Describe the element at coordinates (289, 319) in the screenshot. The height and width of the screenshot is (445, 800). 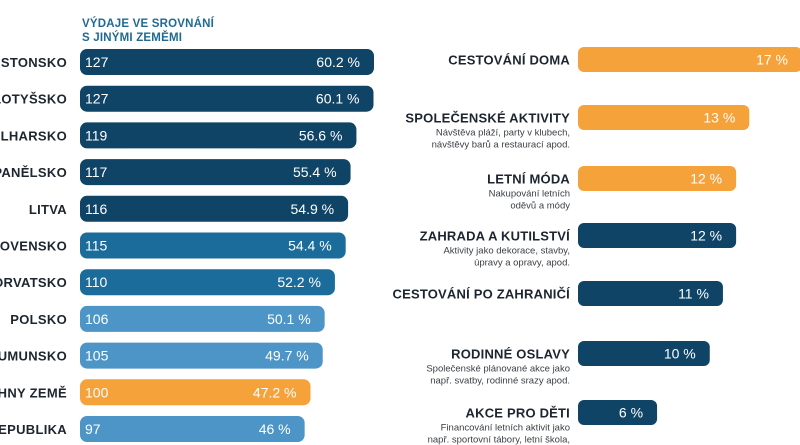
I see `country-percent-label: 50.1 %` at that location.